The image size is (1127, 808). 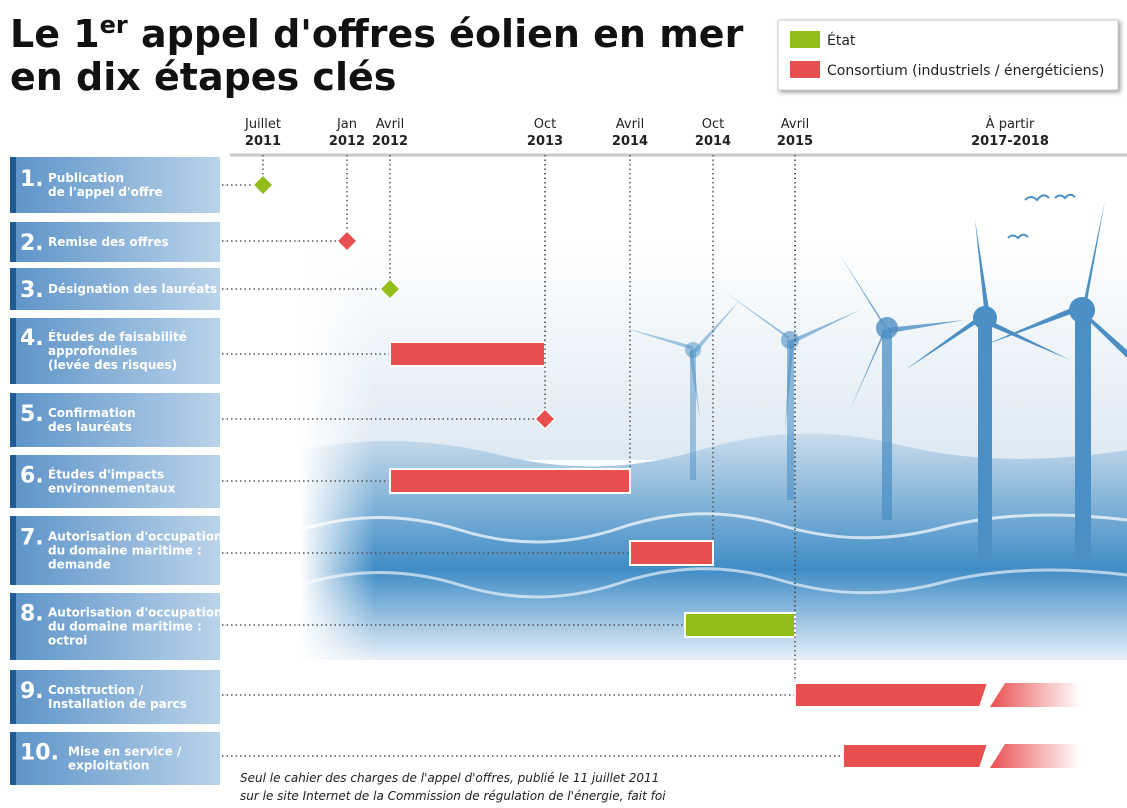 I want to click on legend-label: Consortium (industriels / énergéticiens), so click(x=965, y=71).